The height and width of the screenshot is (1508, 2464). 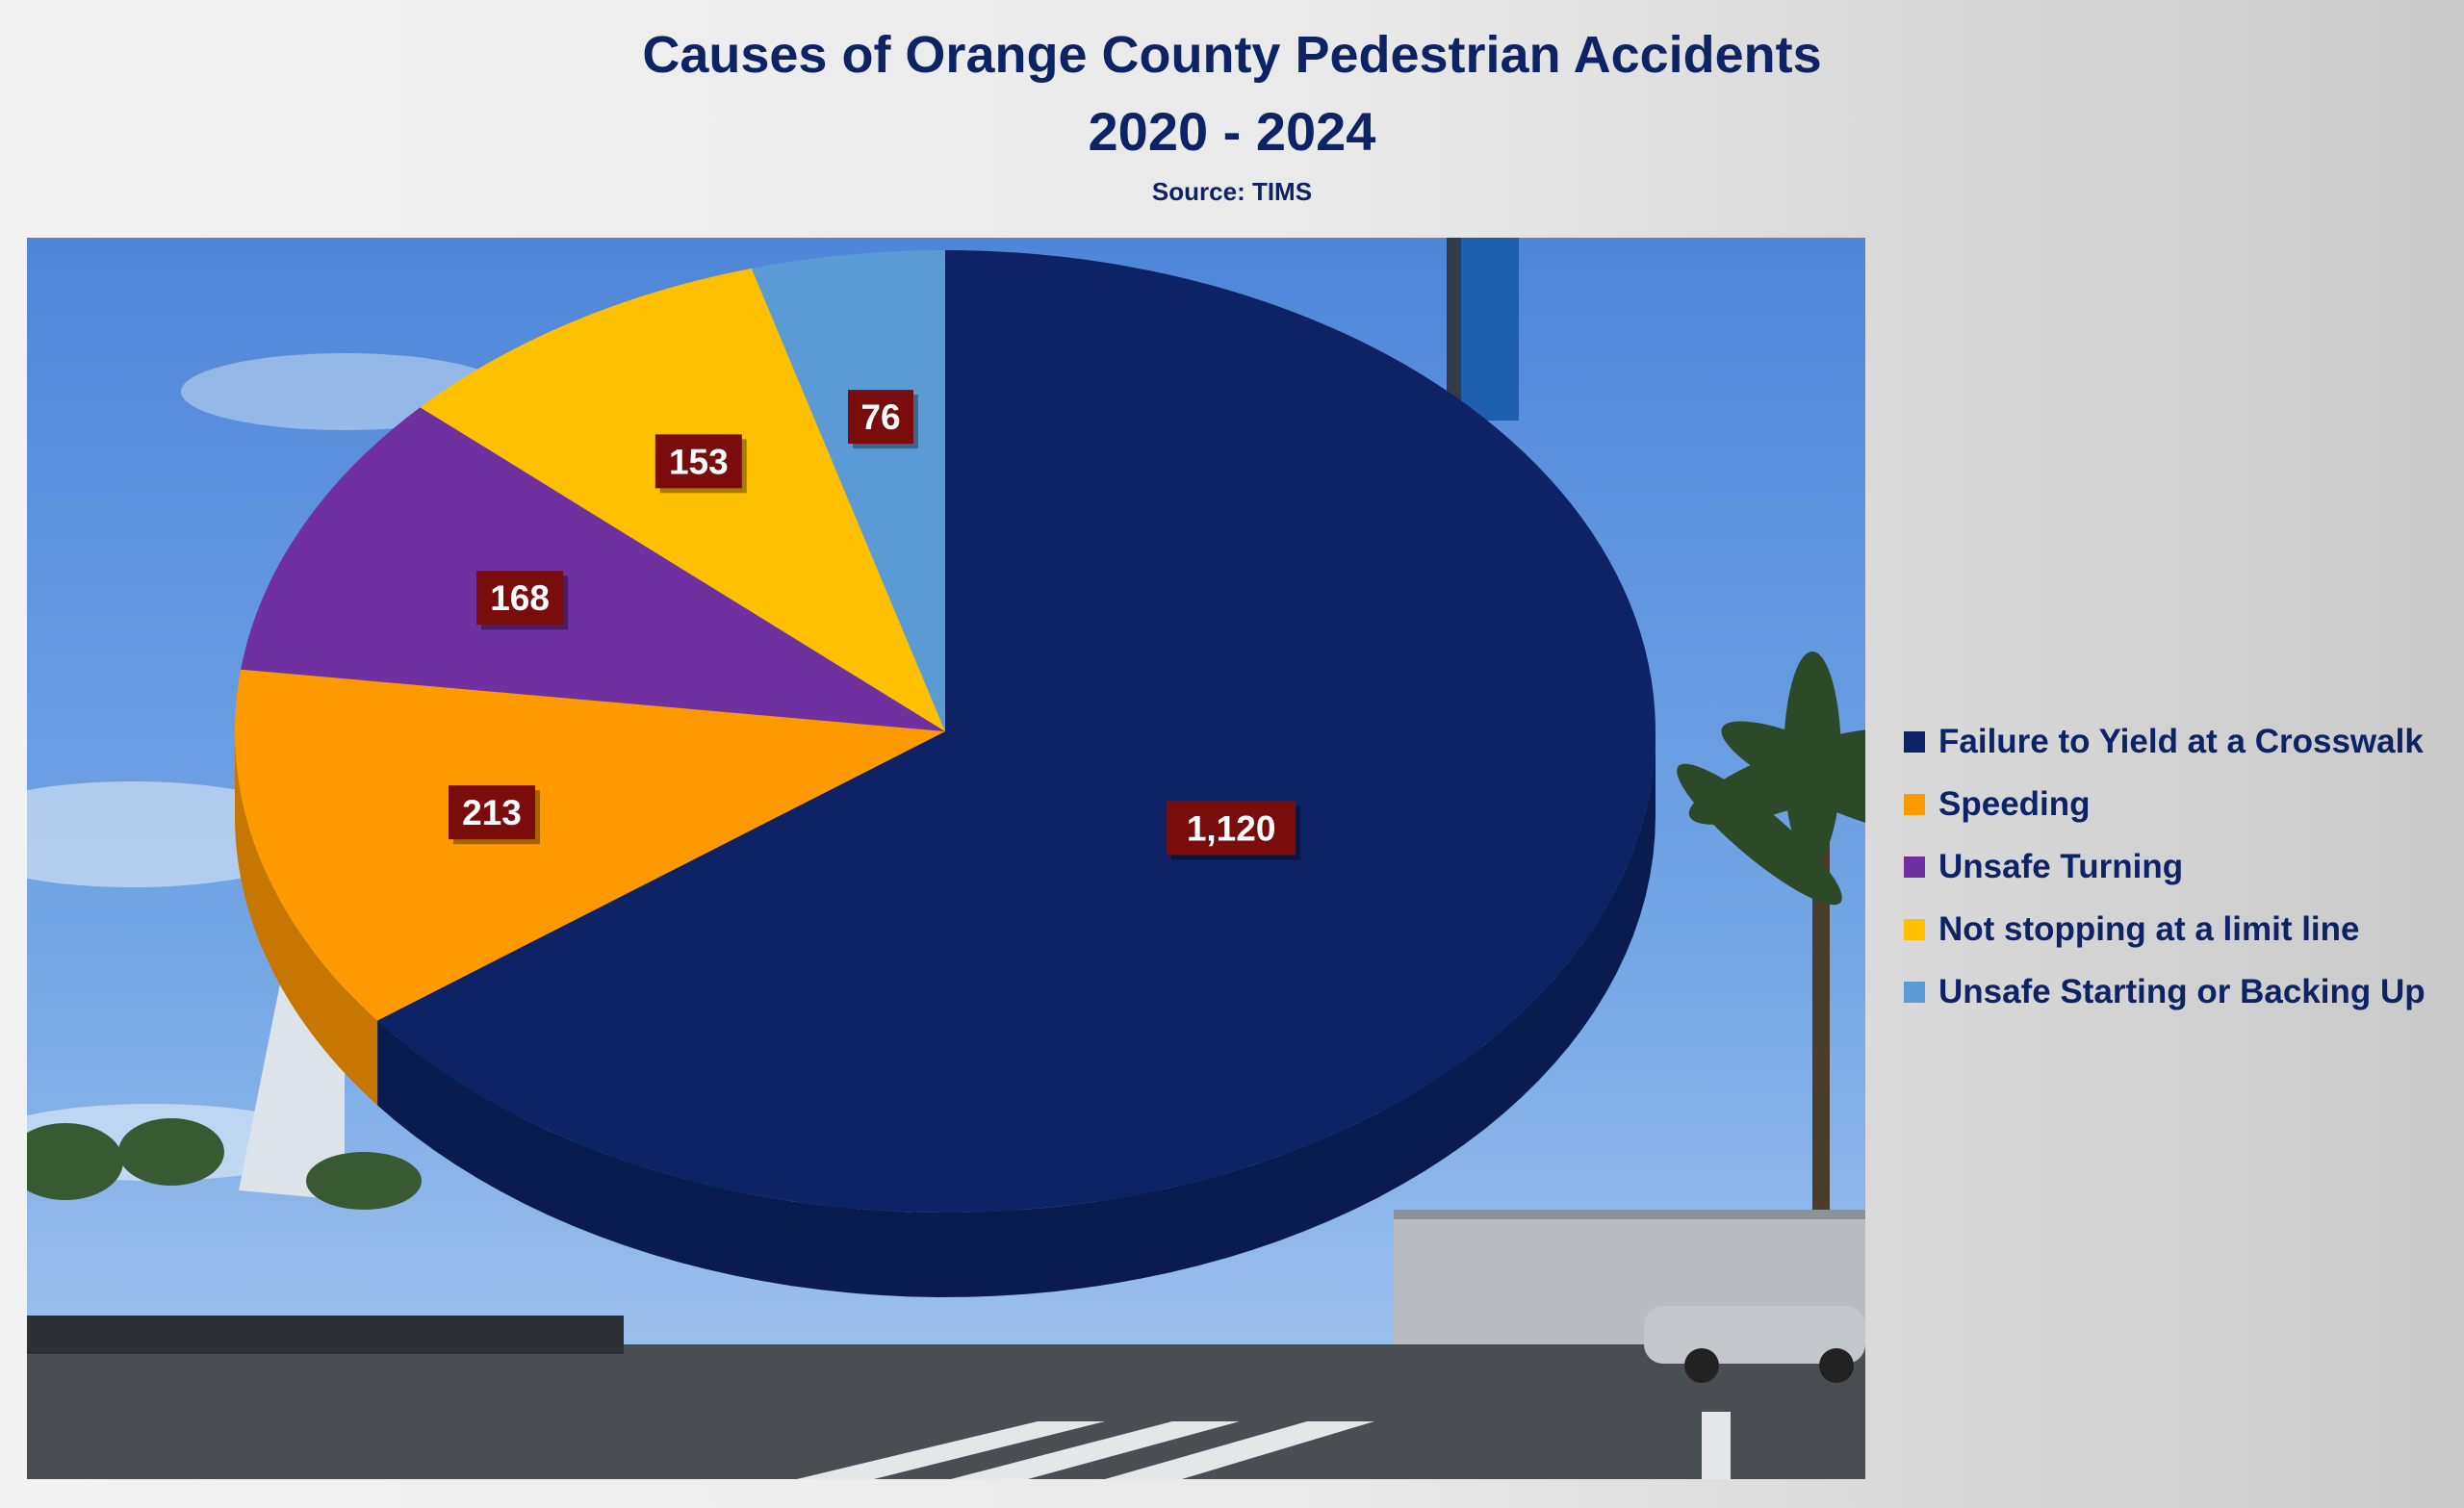 I want to click on data-label: 76, so click(x=882, y=419).